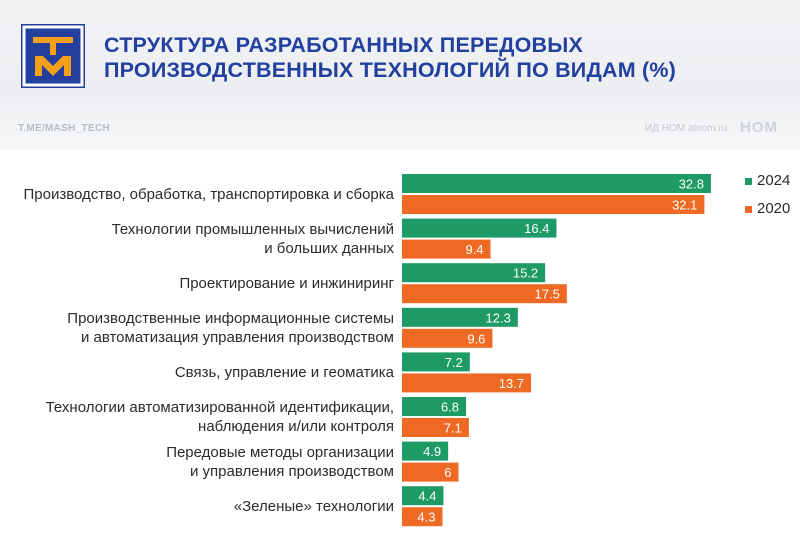 The height and width of the screenshot is (538, 800). I want to click on title-line-1: СТРУКТУРА РАЗРАБОТАННЫХ ПЕРЕДОВЫХ, so click(344, 45).